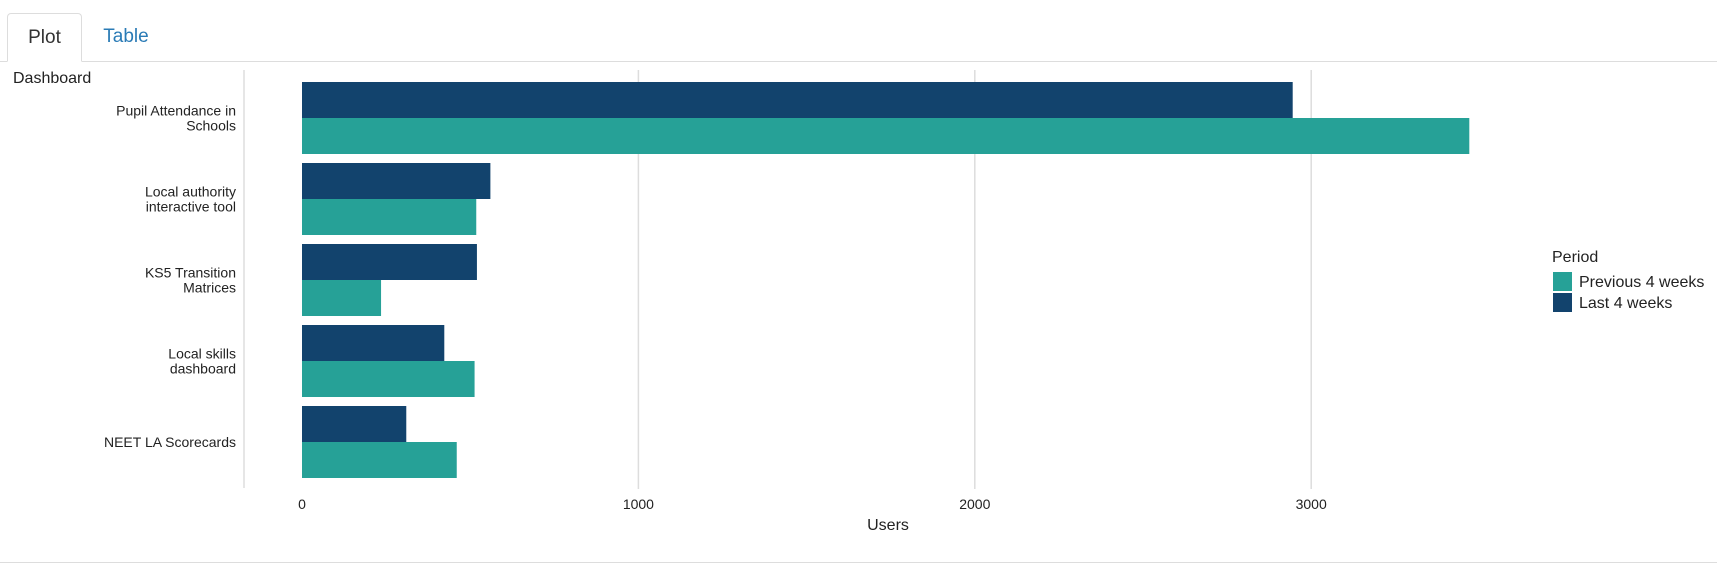  Describe the element at coordinates (858, 562) in the screenshot. I see `panel-bottom-border` at that location.